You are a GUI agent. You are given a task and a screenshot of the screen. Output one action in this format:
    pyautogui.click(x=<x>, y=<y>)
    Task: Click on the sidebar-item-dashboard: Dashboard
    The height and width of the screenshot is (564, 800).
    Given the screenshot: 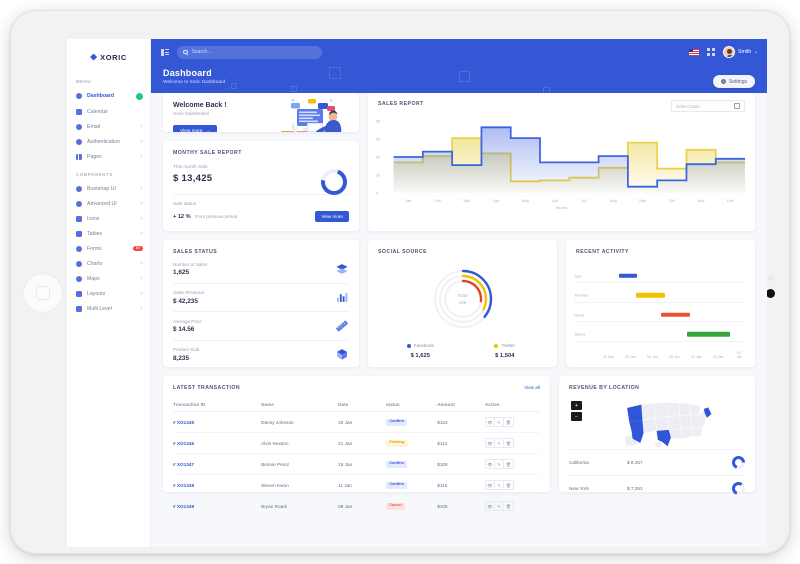 What is the action you would take?
    pyautogui.click(x=108, y=96)
    